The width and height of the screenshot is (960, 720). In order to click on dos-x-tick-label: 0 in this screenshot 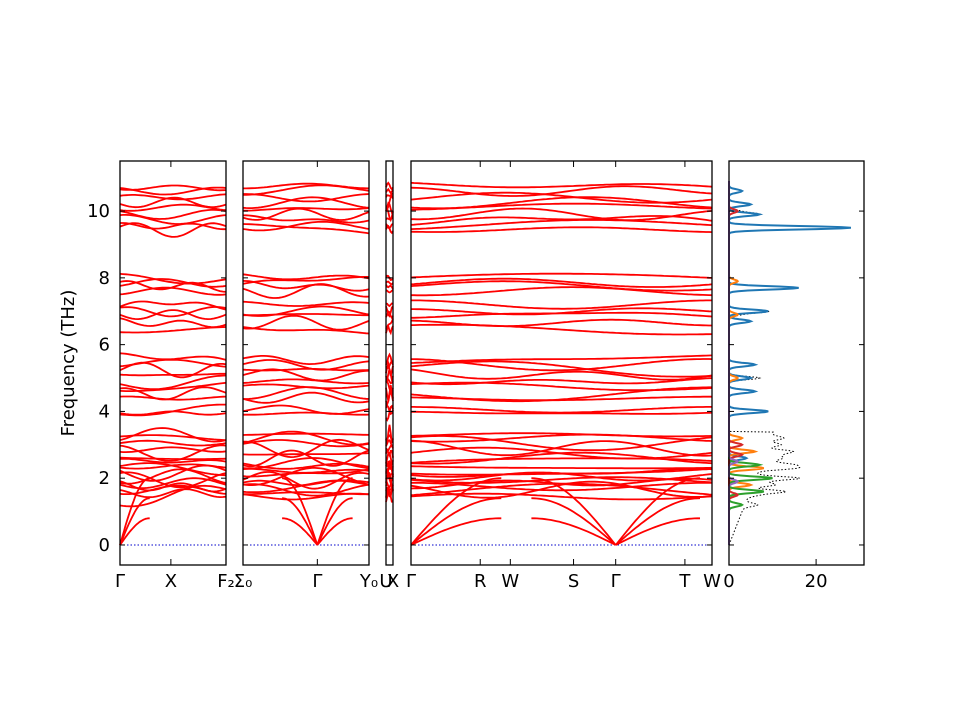, I will do `click(728, 581)`.